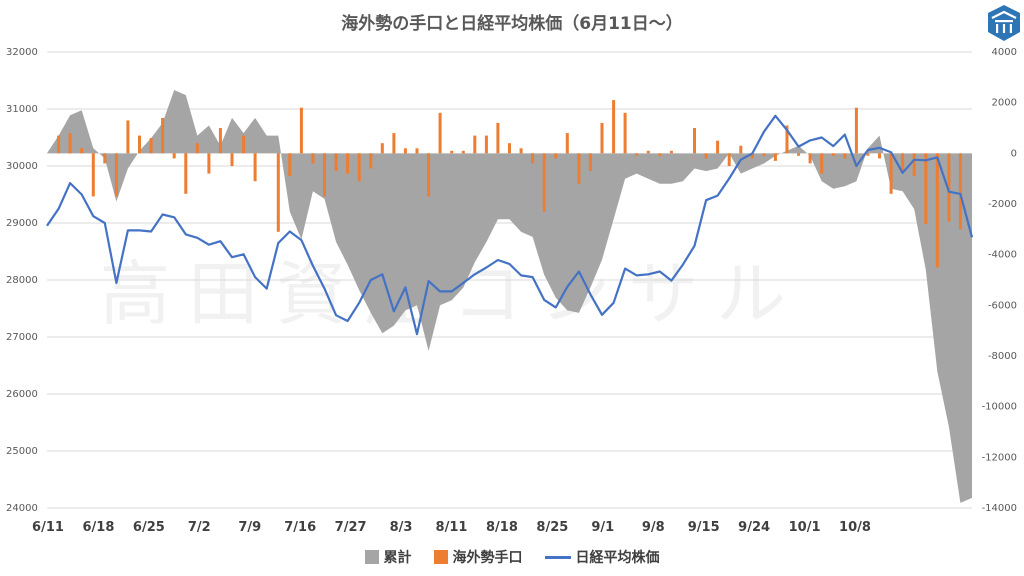 The width and height of the screenshot is (1024, 576). I want to click on x-tick-label: 9/15, so click(704, 527).